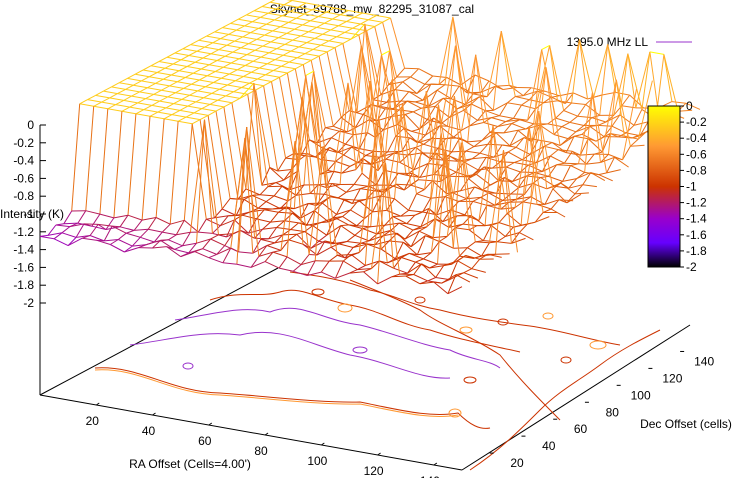  What do you see at coordinates (686, 424) in the screenshot?
I see `y-axis-label: Dec Offset (cells)` at bounding box center [686, 424].